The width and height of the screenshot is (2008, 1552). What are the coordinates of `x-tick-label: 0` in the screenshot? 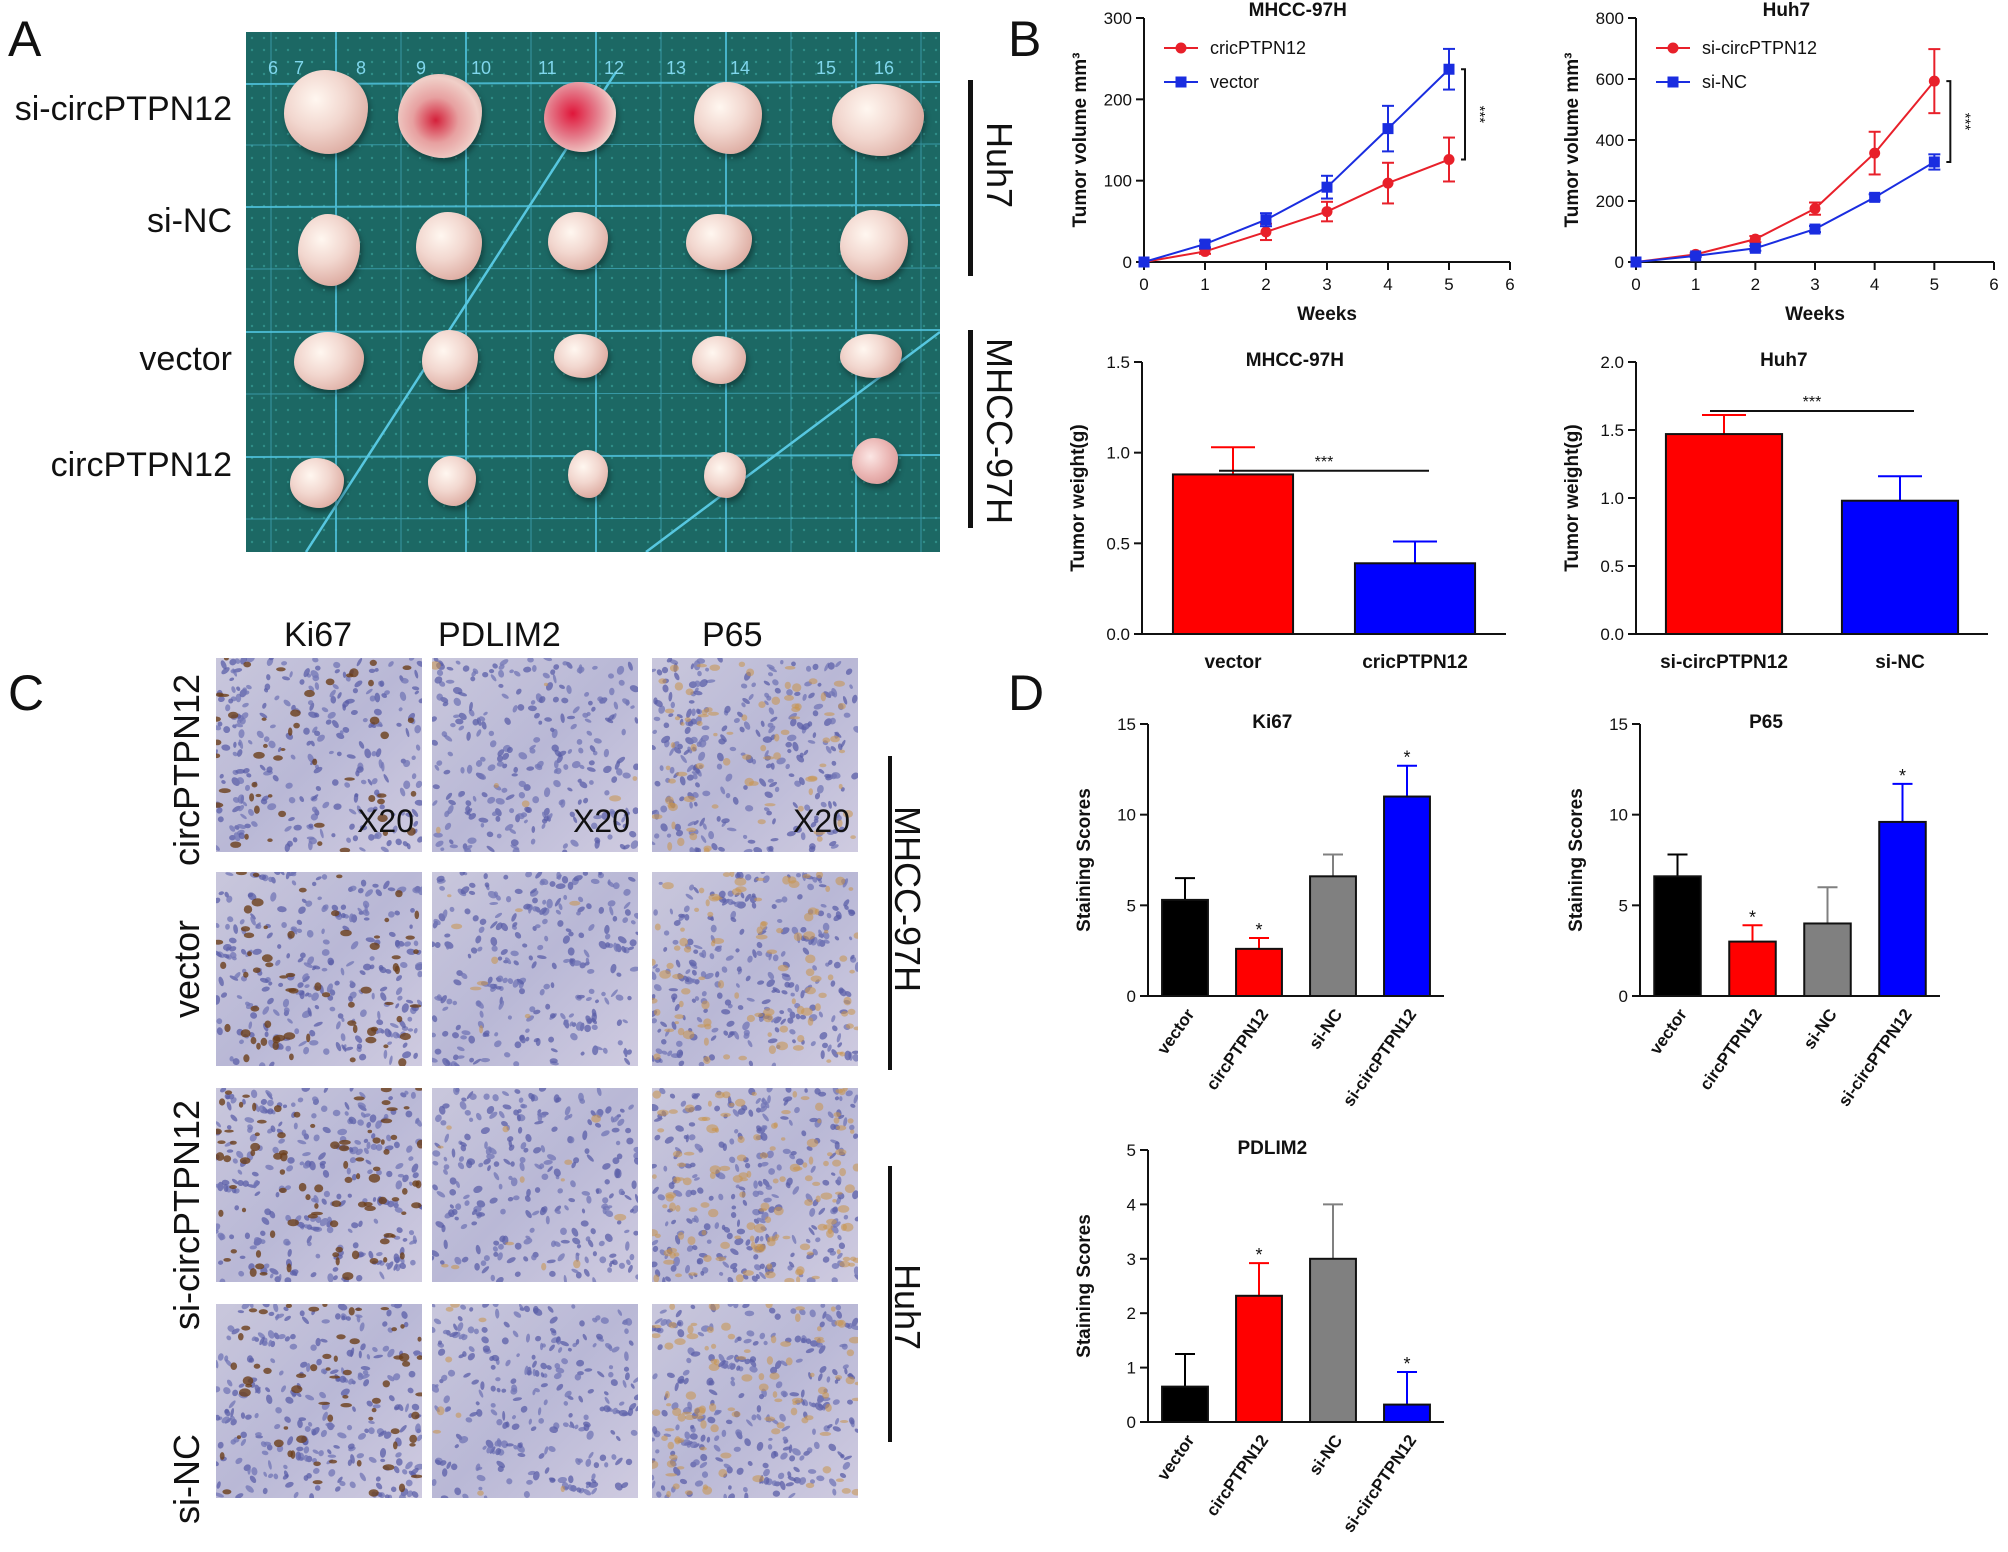 It's located at (1635, 284).